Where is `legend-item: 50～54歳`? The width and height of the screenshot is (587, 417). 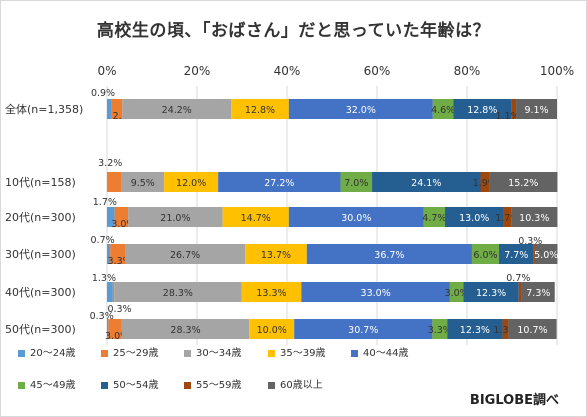
legend-item: 50～54歳 is located at coordinates (129, 383).